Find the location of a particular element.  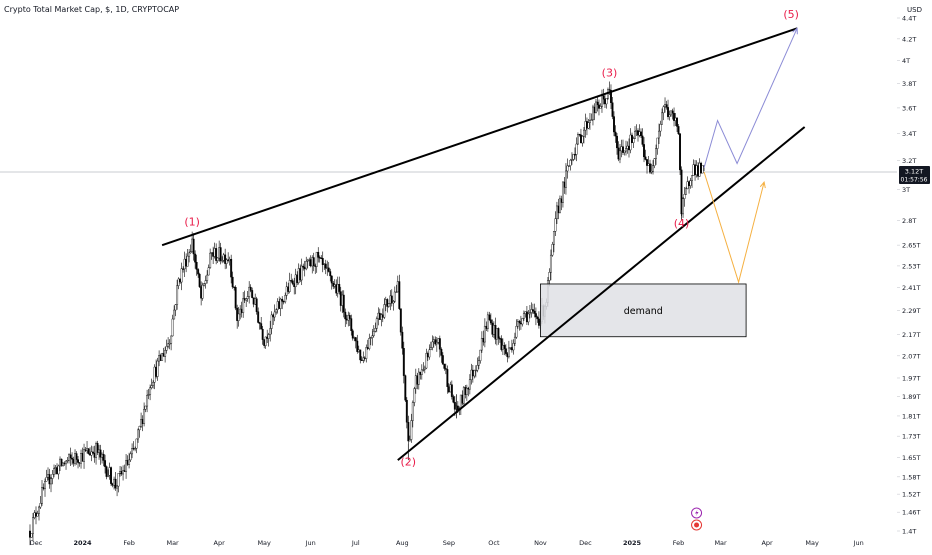

y-tick-label: 1.97T is located at coordinates (911, 378).